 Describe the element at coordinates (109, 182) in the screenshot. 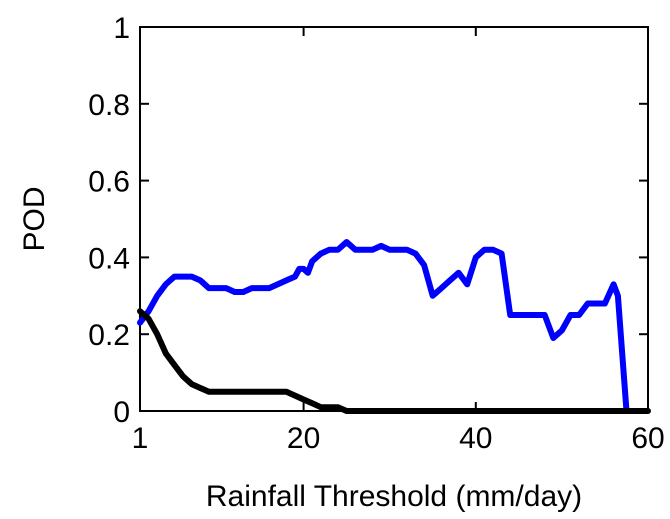

I see `y-tick-label: 0.6` at that location.